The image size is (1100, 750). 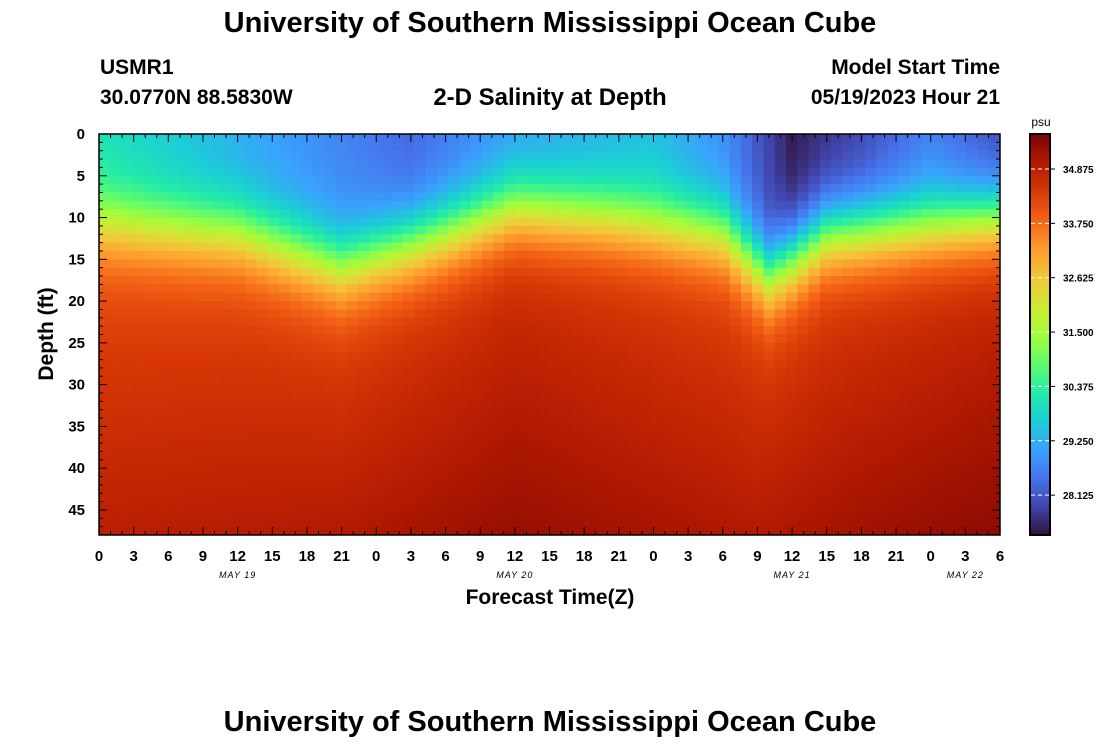 I want to click on x-tick-label: 9, so click(x=203, y=556).